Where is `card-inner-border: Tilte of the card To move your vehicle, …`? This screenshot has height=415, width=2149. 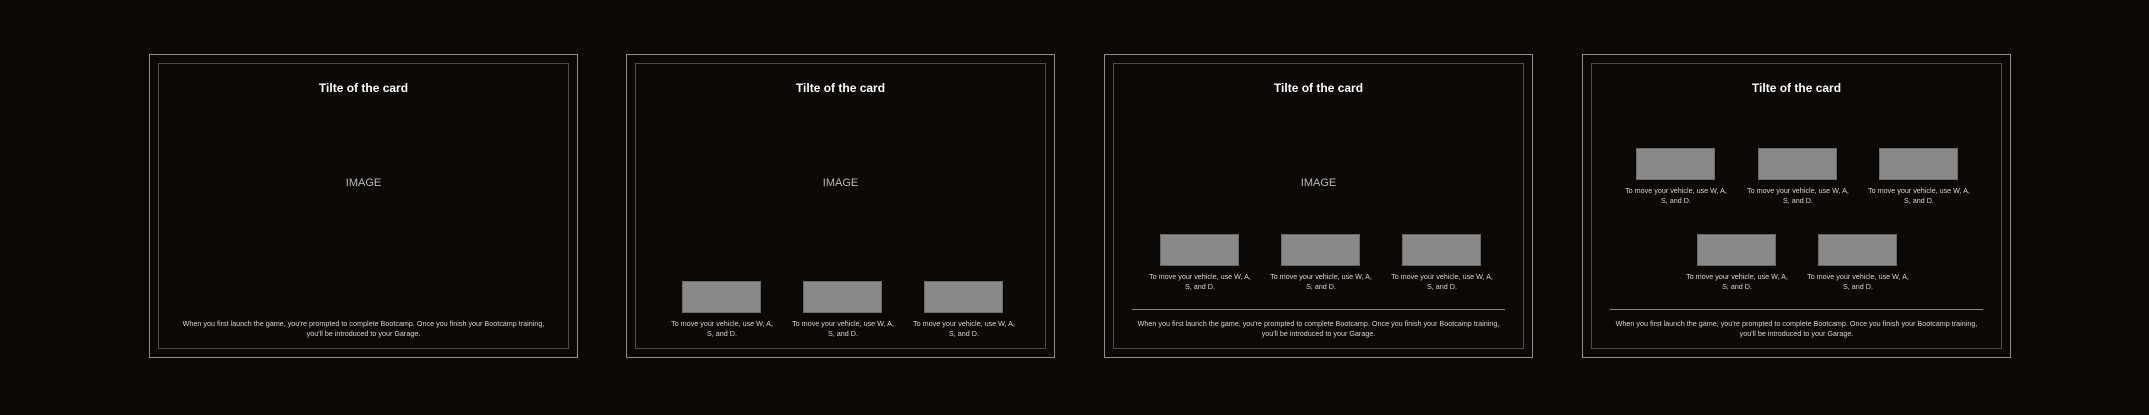 card-inner-border: Tilte of the card To move your vehicle, … is located at coordinates (1796, 206).